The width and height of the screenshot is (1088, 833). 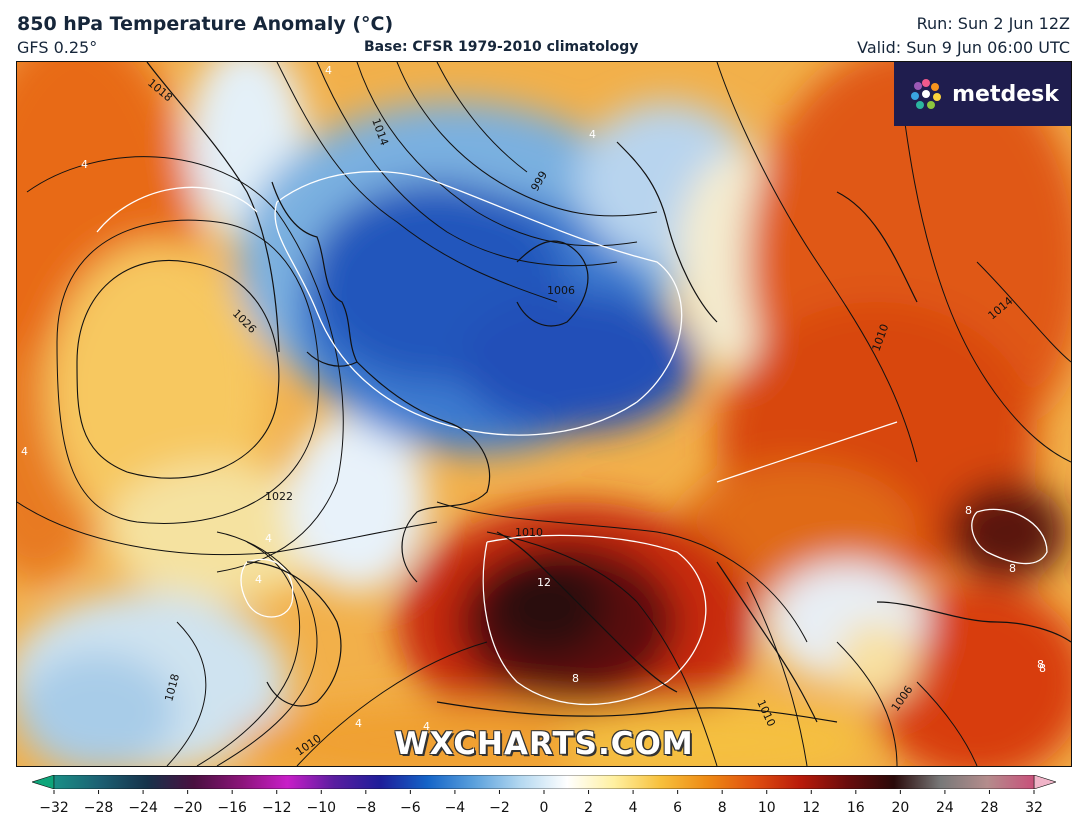 What do you see at coordinates (963, 47) in the screenshot?
I see `valid-time: Valid: Sun 9 Jun 06:00 UTC` at bounding box center [963, 47].